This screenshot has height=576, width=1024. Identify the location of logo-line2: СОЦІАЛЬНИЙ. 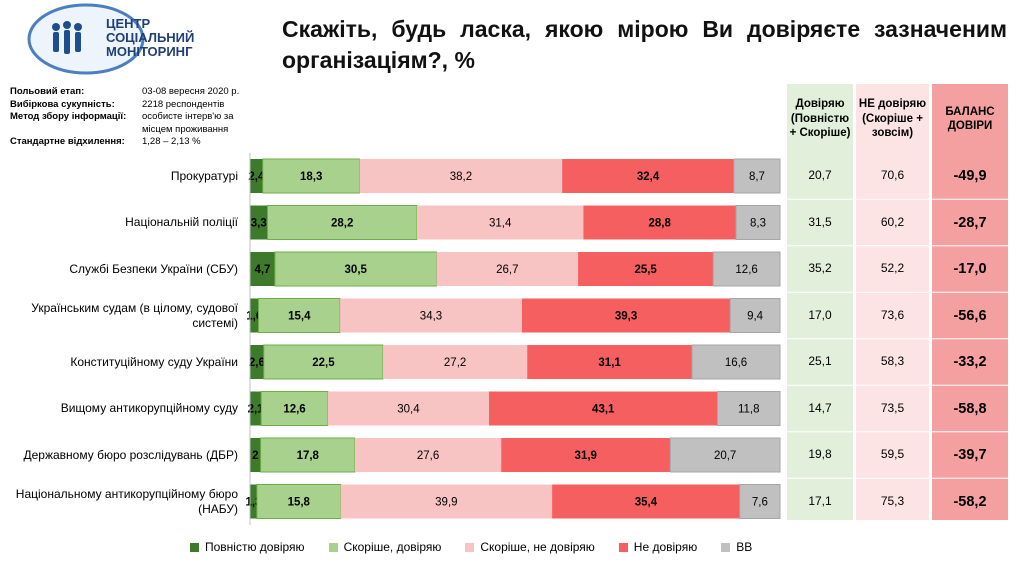
(150, 37).